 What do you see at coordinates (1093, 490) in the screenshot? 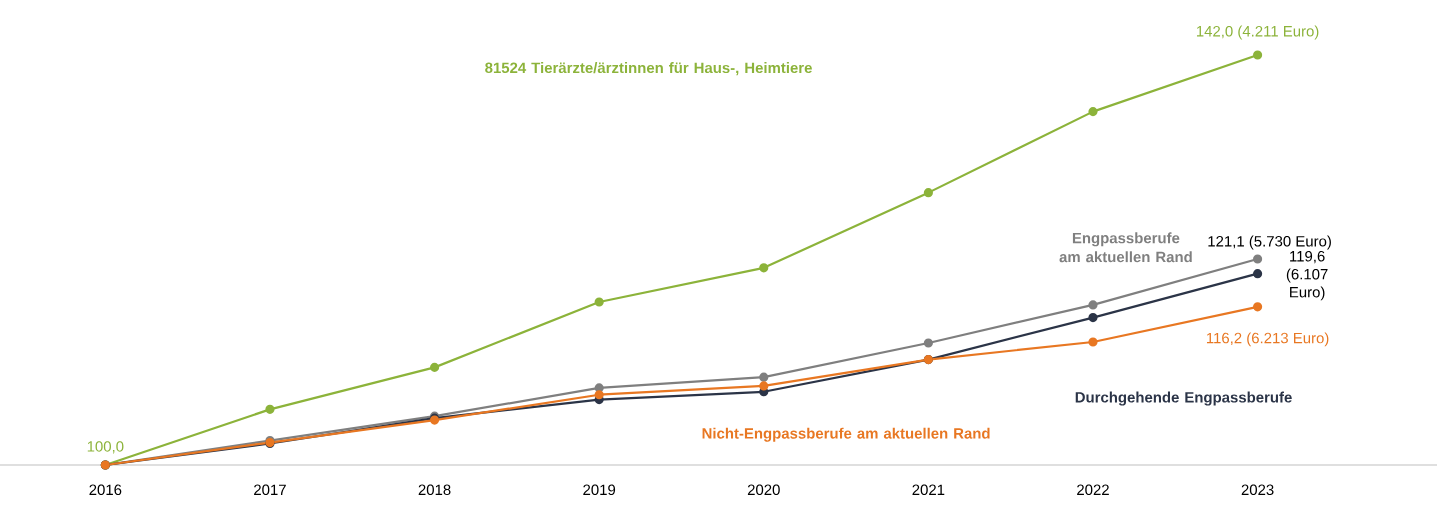
I see `x-tick-label: 2022` at bounding box center [1093, 490].